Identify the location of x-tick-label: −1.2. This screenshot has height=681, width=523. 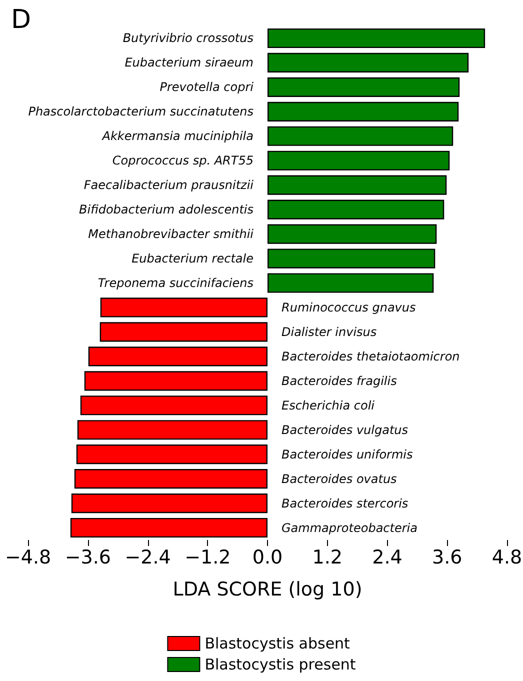
(207, 557).